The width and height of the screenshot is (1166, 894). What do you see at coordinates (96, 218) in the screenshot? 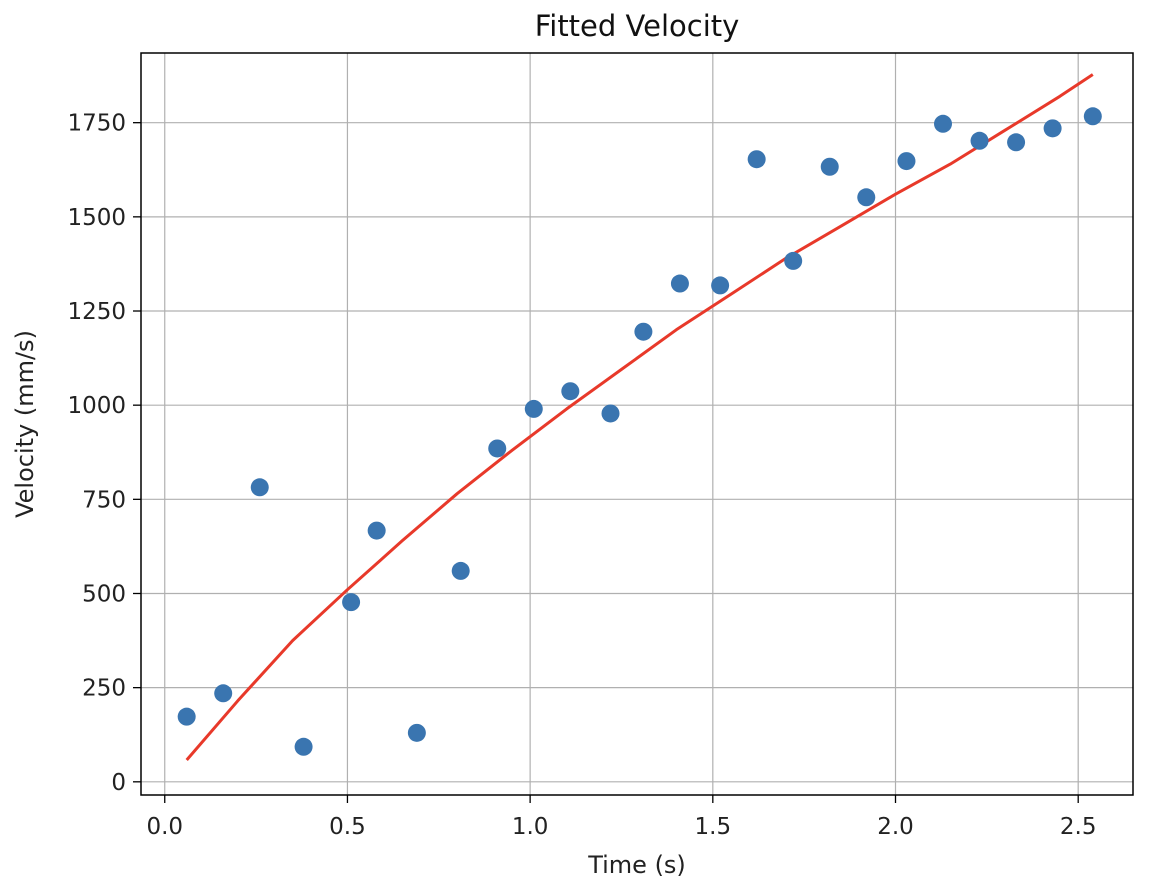
I see `y-tick-label: 1500` at bounding box center [96, 218].